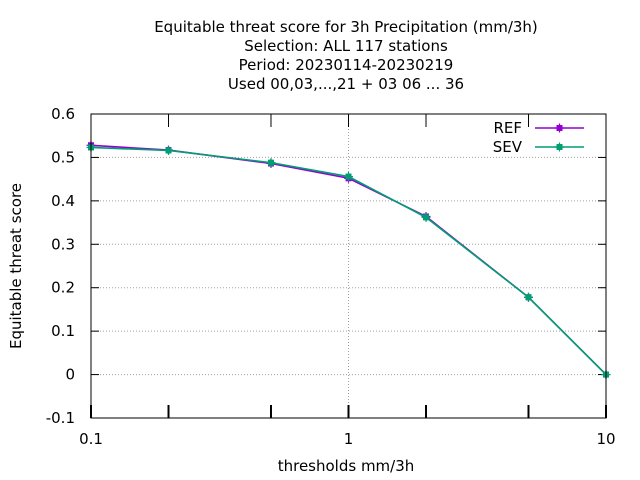  I want to click on y-tick-label: 0, so click(70, 375).